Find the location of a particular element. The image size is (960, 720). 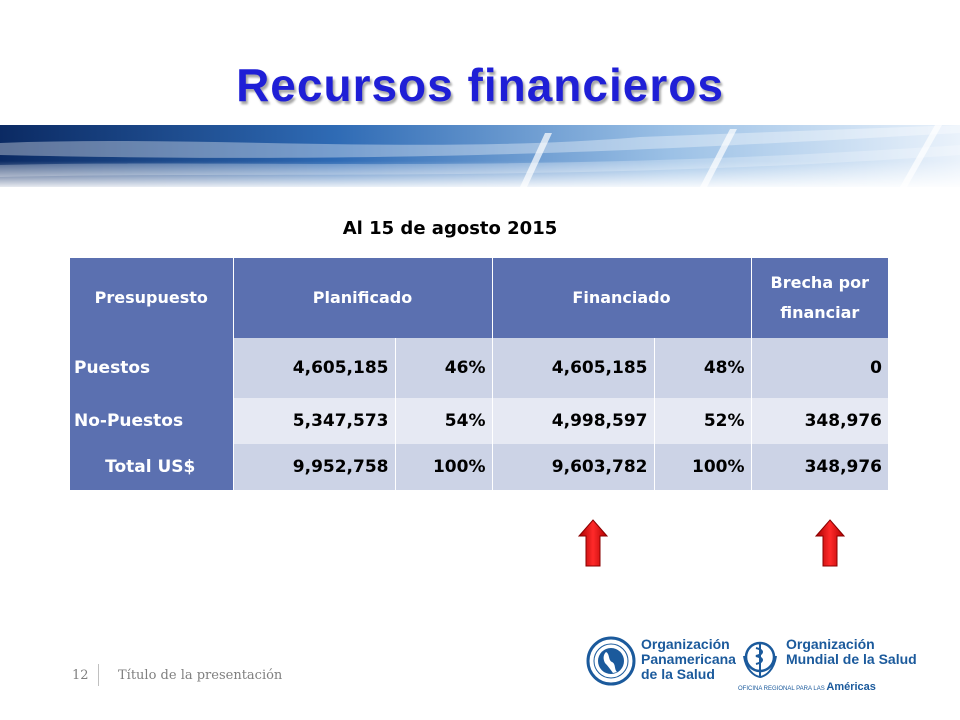

paho-line2: Panamericana is located at coordinates (688, 659).